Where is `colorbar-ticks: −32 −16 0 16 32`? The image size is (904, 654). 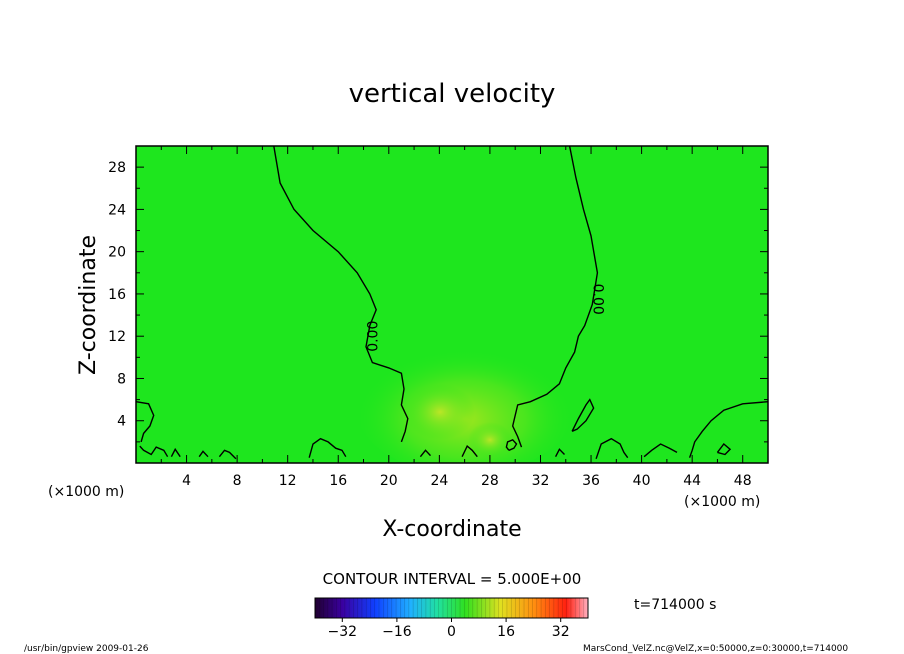 colorbar-ticks: −32 −16 0 16 32 is located at coordinates (449, 629).